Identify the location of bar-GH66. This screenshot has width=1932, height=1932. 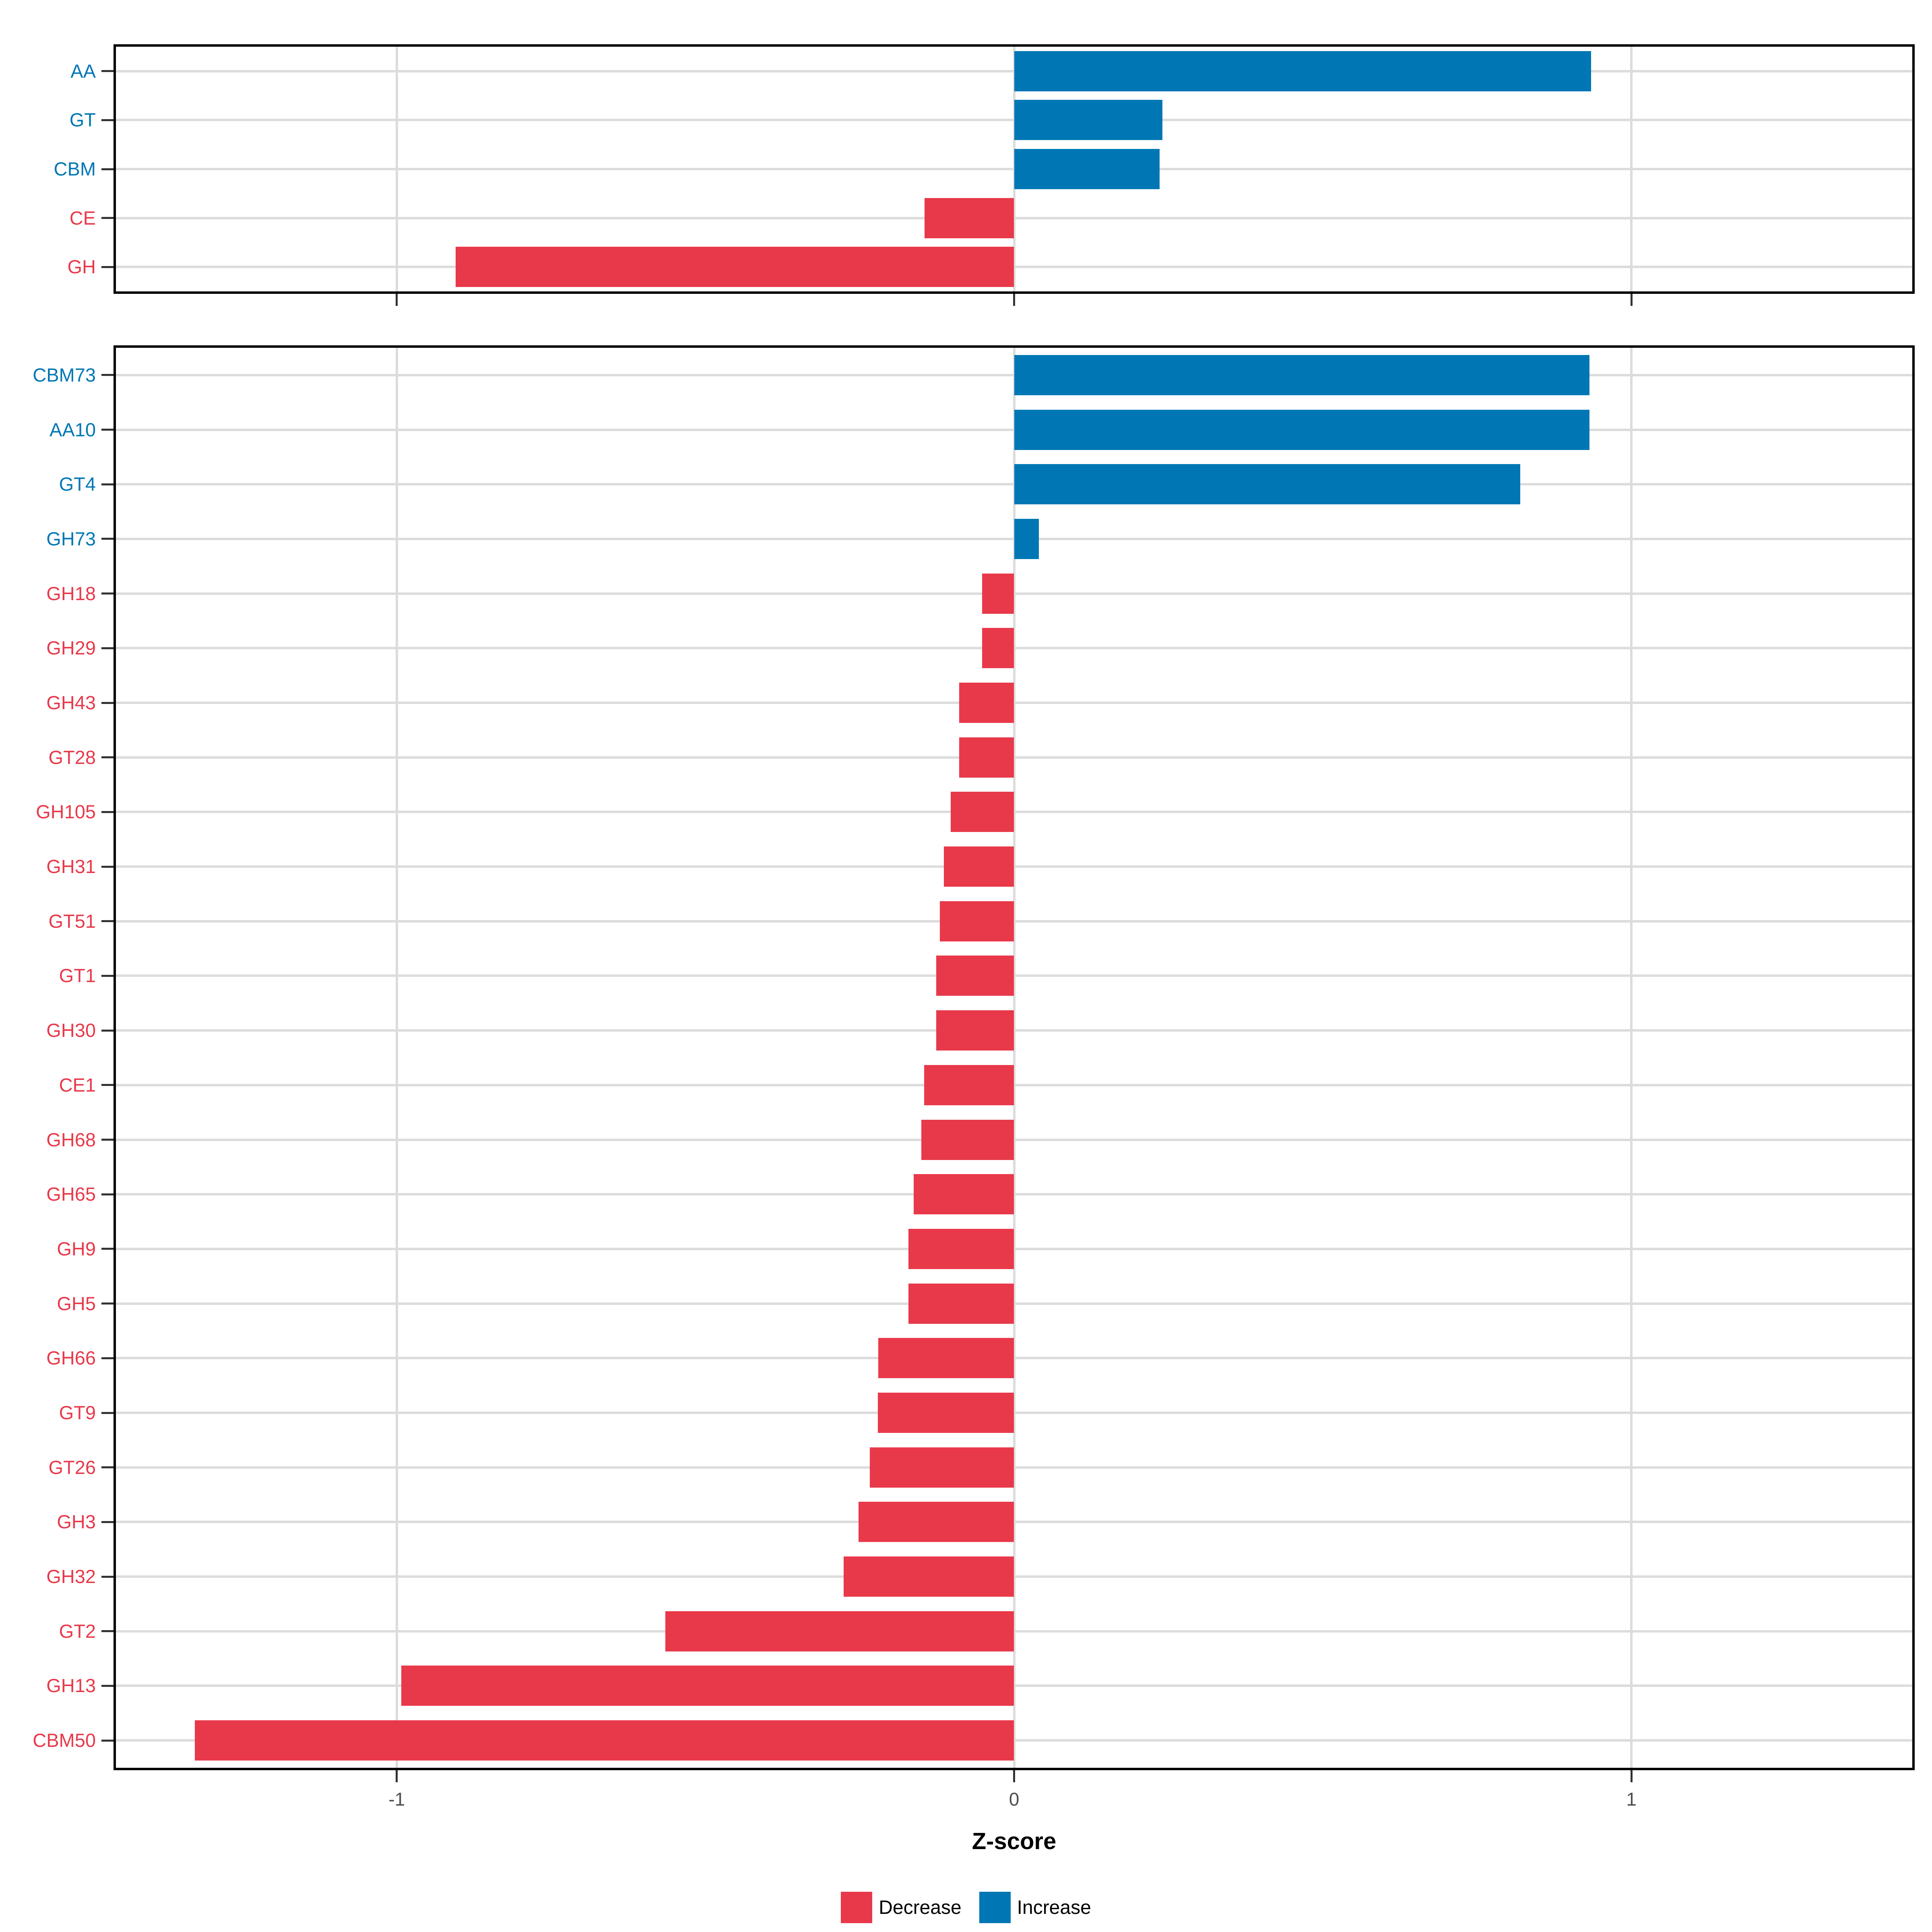
(946, 1358).